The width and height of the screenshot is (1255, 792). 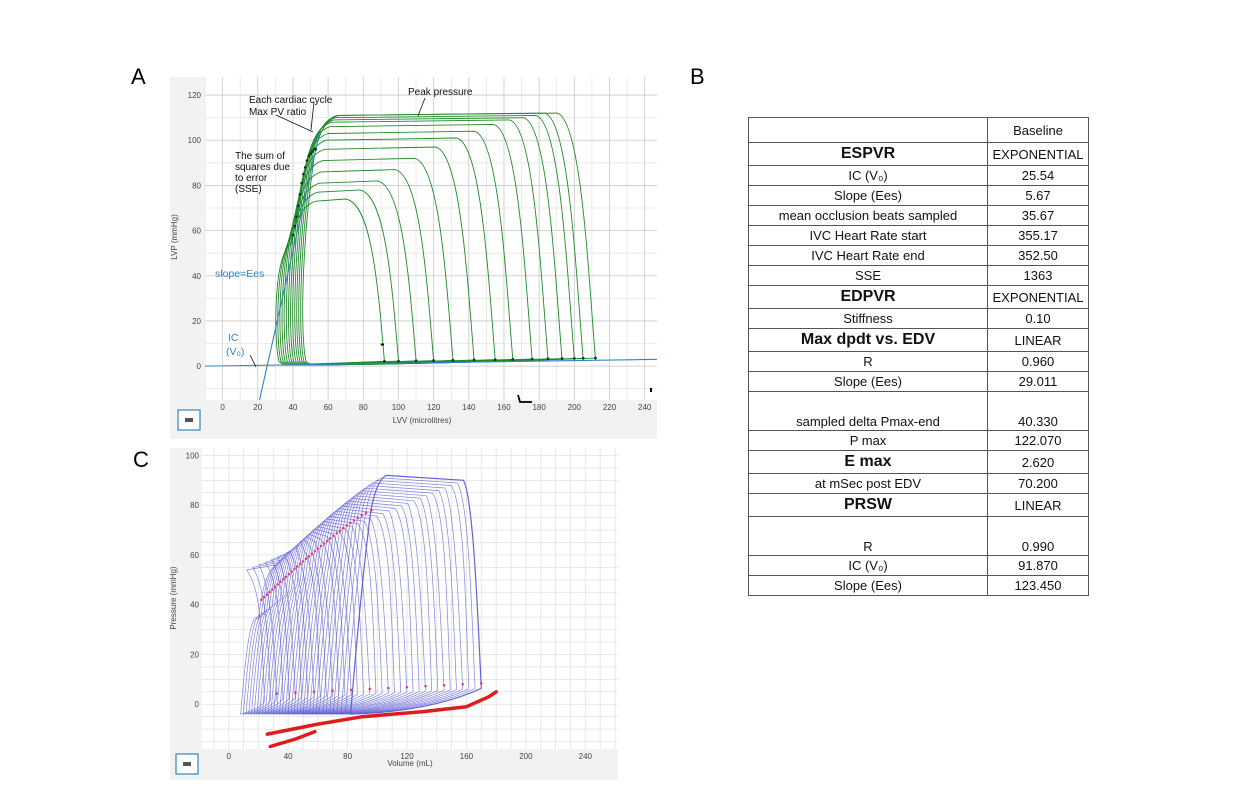 What do you see at coordinates (194, 654) in the screenshot?
I see `chart-c-y-tick-label: 20` at bounding box center [194, 654].